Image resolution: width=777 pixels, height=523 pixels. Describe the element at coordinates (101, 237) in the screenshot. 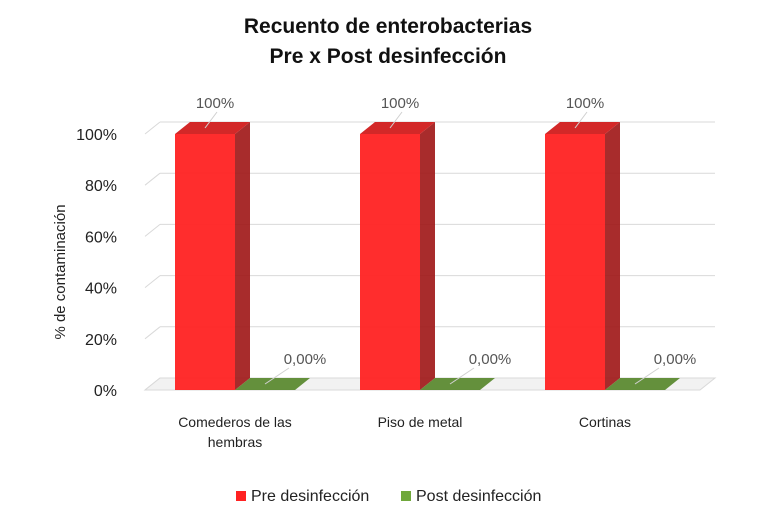

I see `y-tick-label: 60%` at that location.